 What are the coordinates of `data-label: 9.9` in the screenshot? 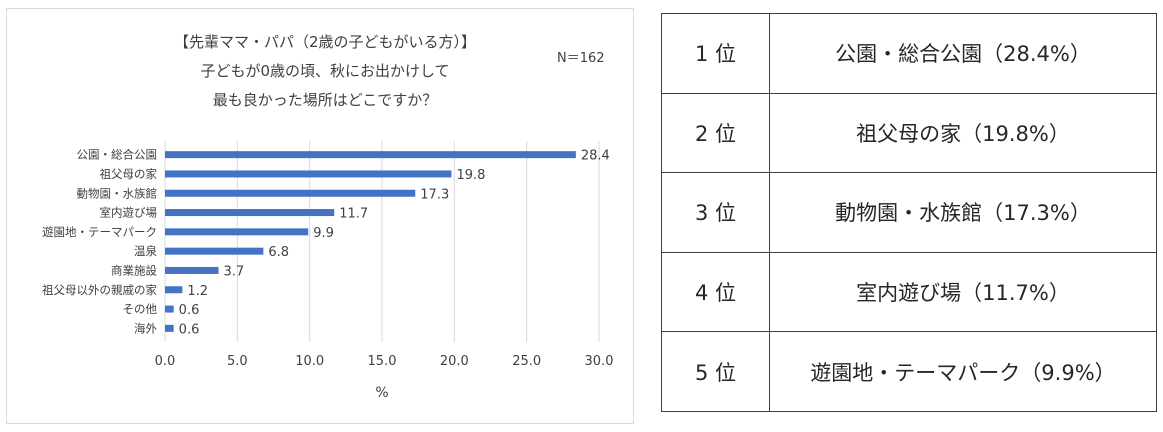 It's located at (323, 233).